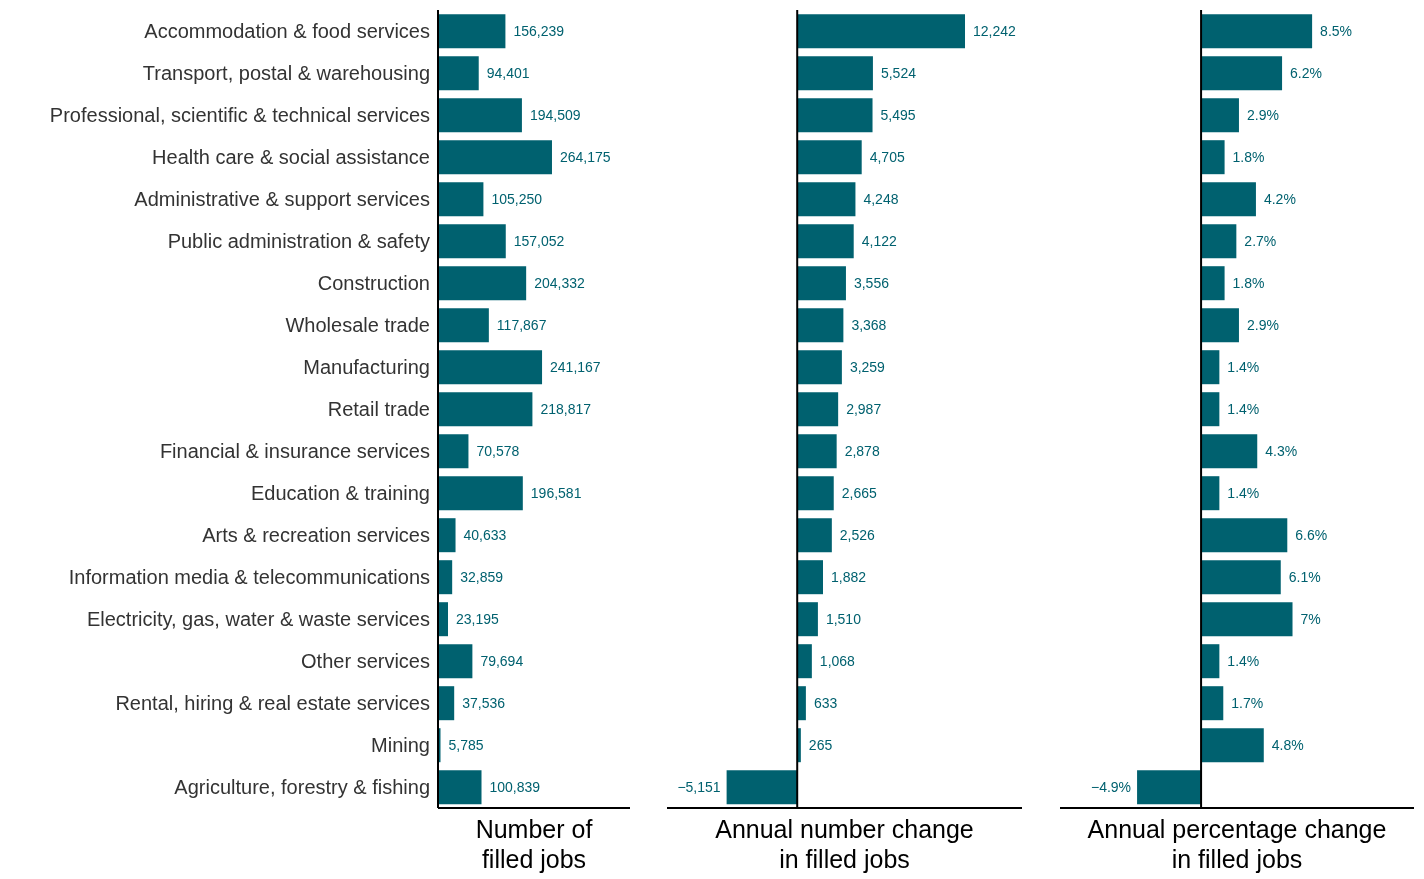 This screenshot has width=1424, height=879. Describe the element at coordinates (1311, 535) in the screenshot. I see `data-label: 6.6%` at that location.